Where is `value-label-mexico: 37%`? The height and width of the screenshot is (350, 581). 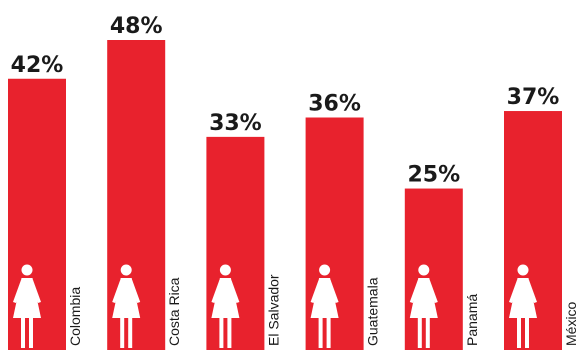 value-label-mexico: 37% is located at coordinates (533, 97).